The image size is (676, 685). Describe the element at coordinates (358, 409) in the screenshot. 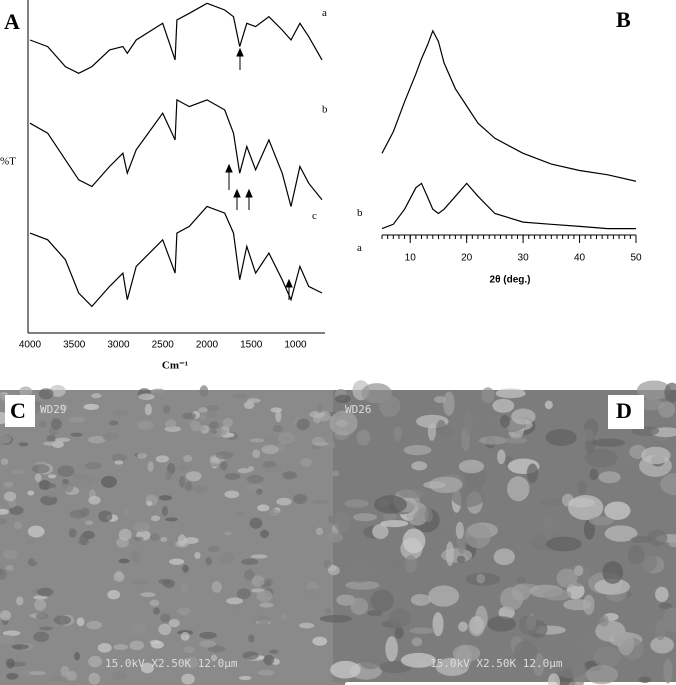

I see `sem-tag: WD26` at that location.